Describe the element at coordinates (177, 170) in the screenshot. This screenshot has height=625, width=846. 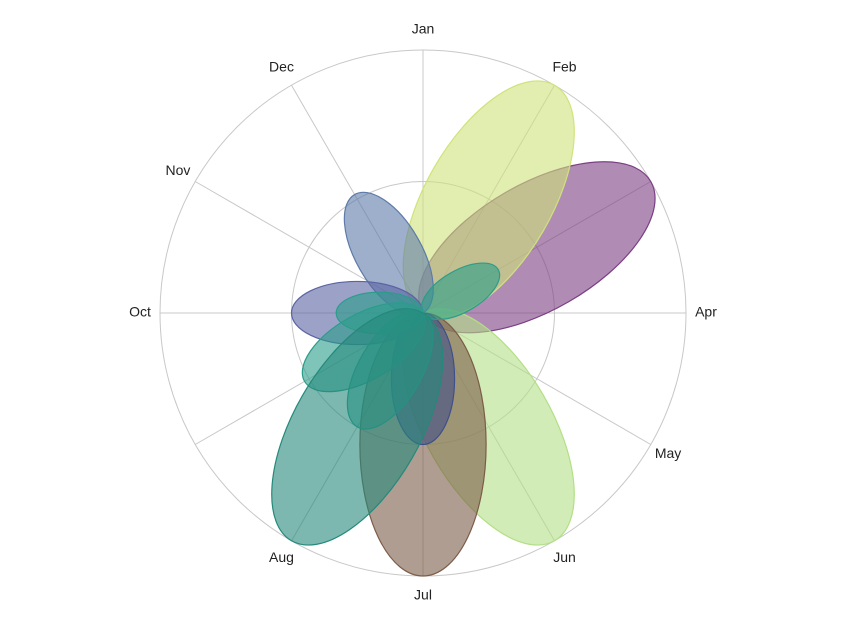
I see `angle-label: Nov` at that location.